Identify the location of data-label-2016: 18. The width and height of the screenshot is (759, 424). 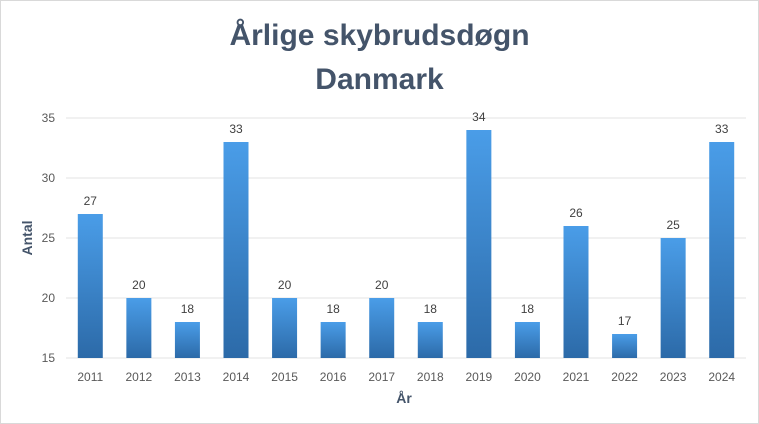
(333, 309).